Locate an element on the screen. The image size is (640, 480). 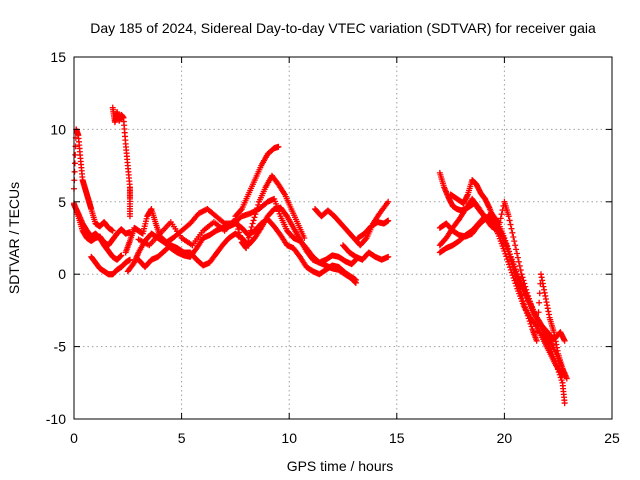
y-tick-label: -5 is located at coordinates (60, 347).